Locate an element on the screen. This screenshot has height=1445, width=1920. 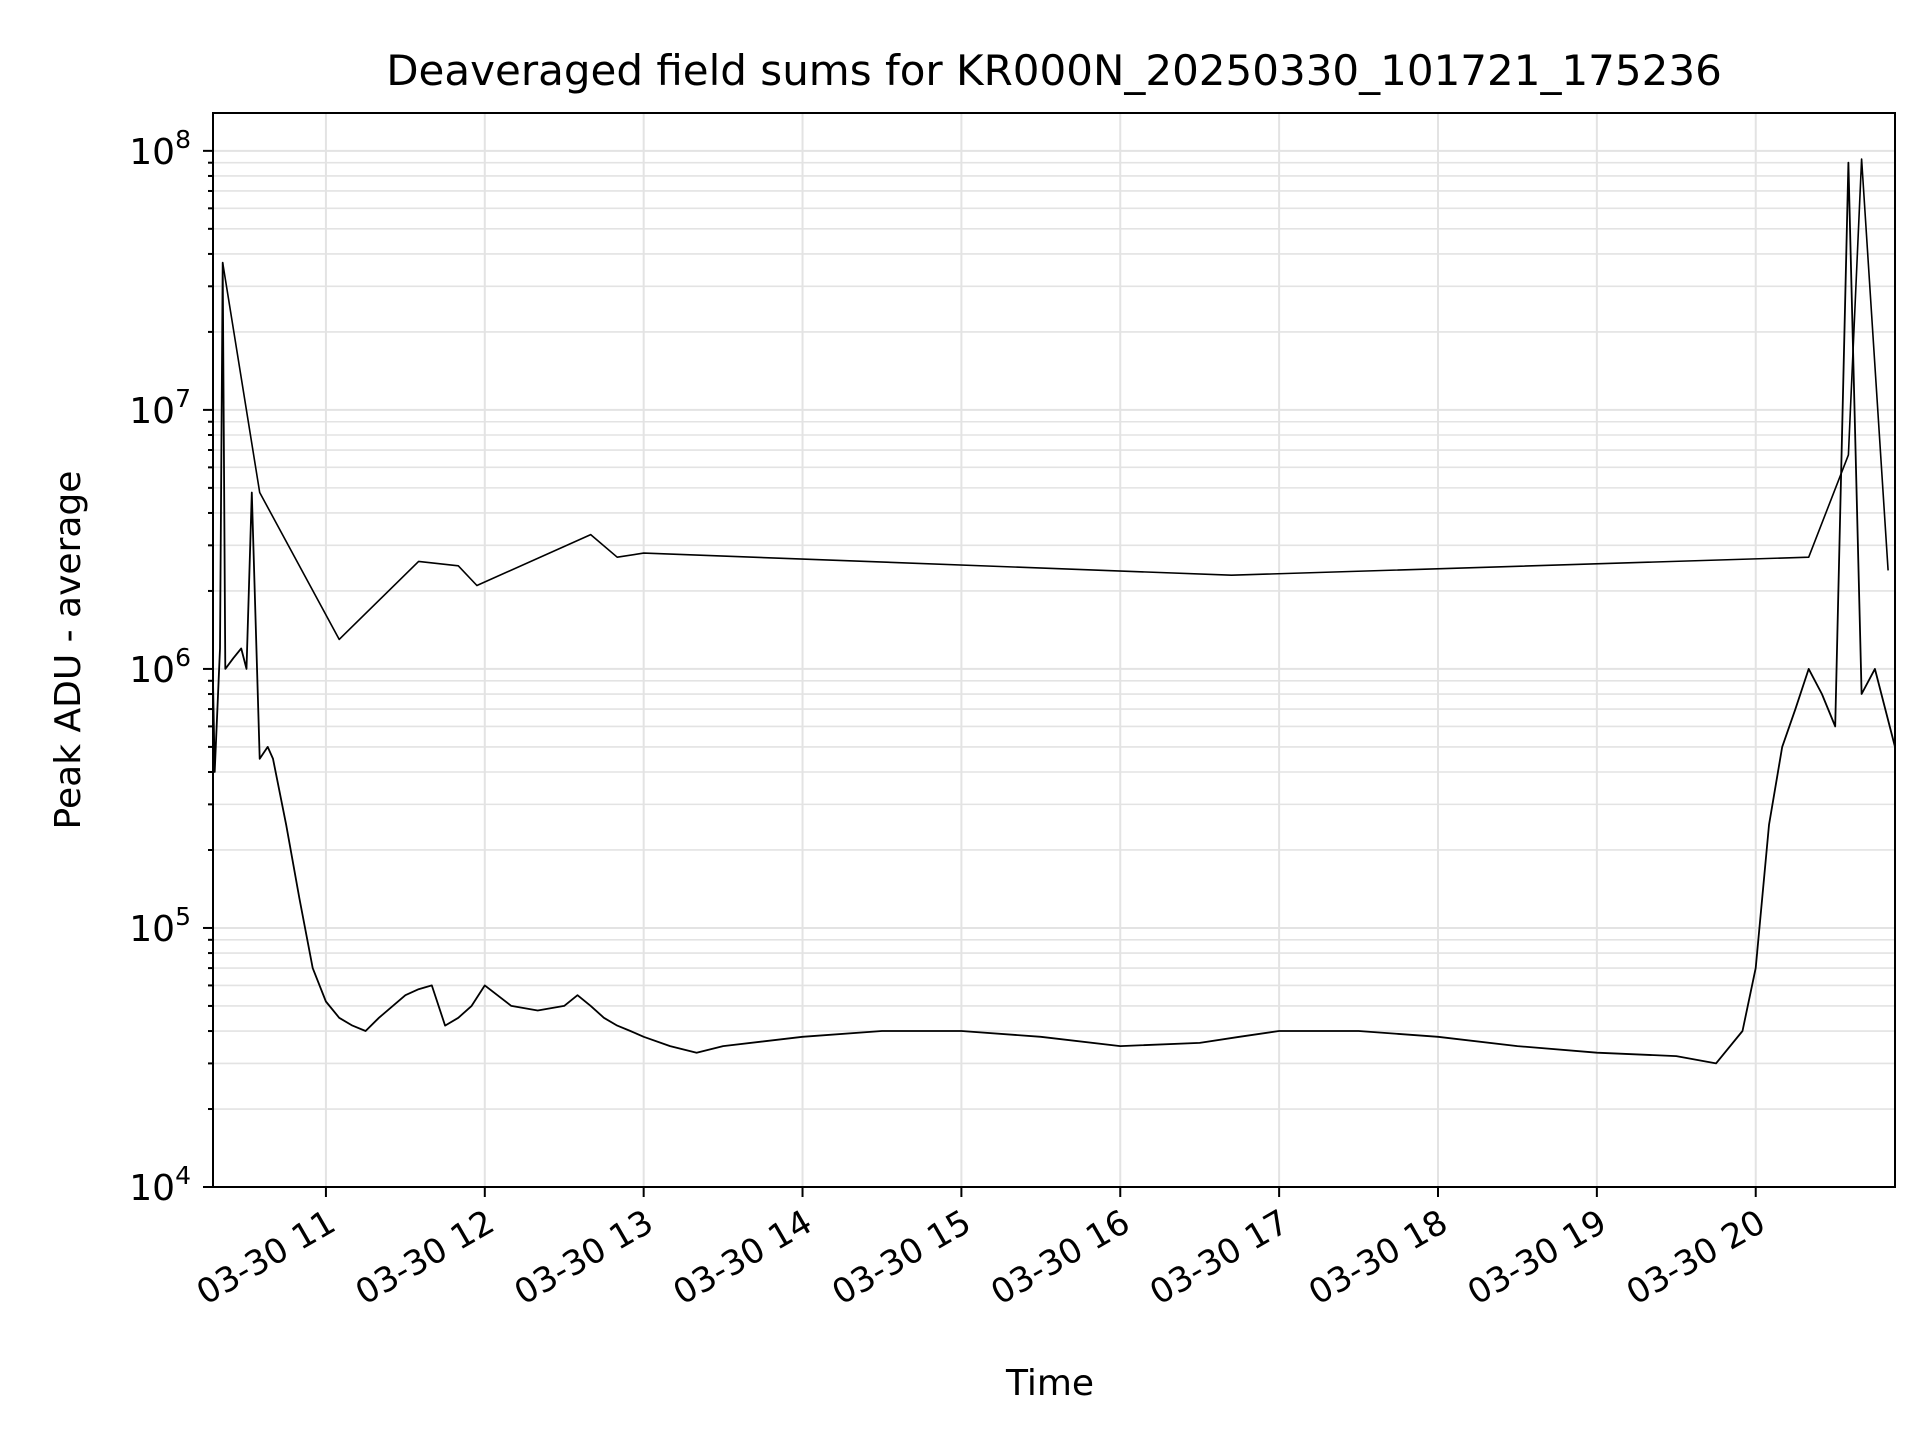
y-axis-label: Peak ADU - average is located at coordinates (68, 650).